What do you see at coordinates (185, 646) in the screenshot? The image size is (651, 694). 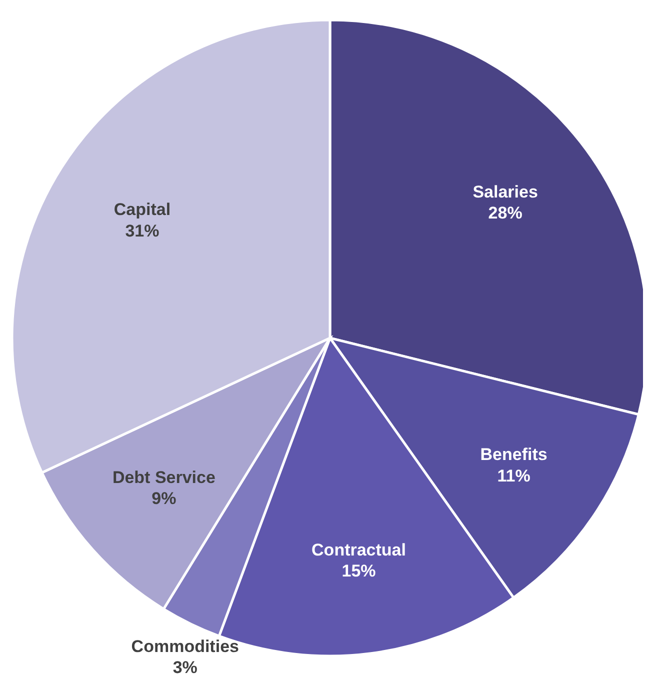 I see `slice-label: Commodities` at bounding box center [185, 646].